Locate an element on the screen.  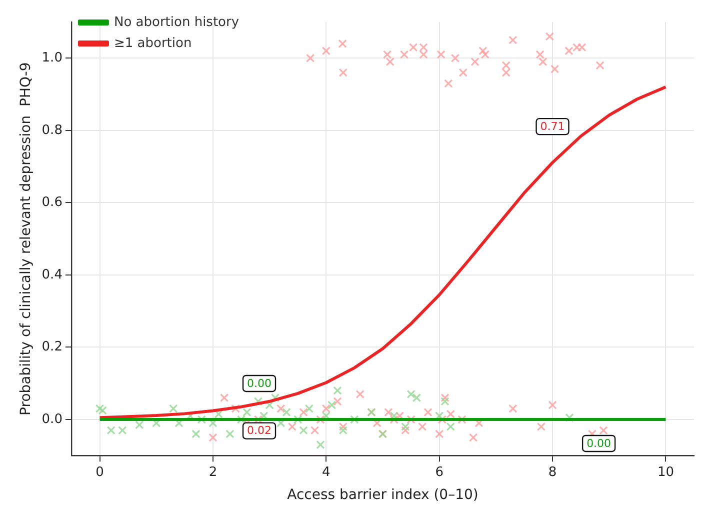
y-tick-label: 0.8 is located at coordinates (52, 130).